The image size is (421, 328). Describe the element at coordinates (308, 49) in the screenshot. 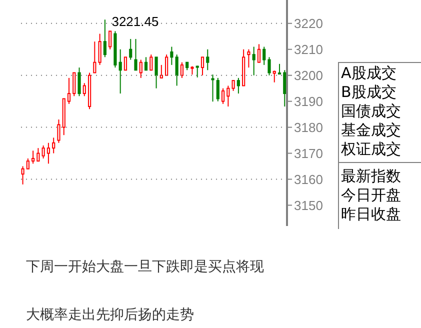

I see `y-tick-label: 3210` at that location.